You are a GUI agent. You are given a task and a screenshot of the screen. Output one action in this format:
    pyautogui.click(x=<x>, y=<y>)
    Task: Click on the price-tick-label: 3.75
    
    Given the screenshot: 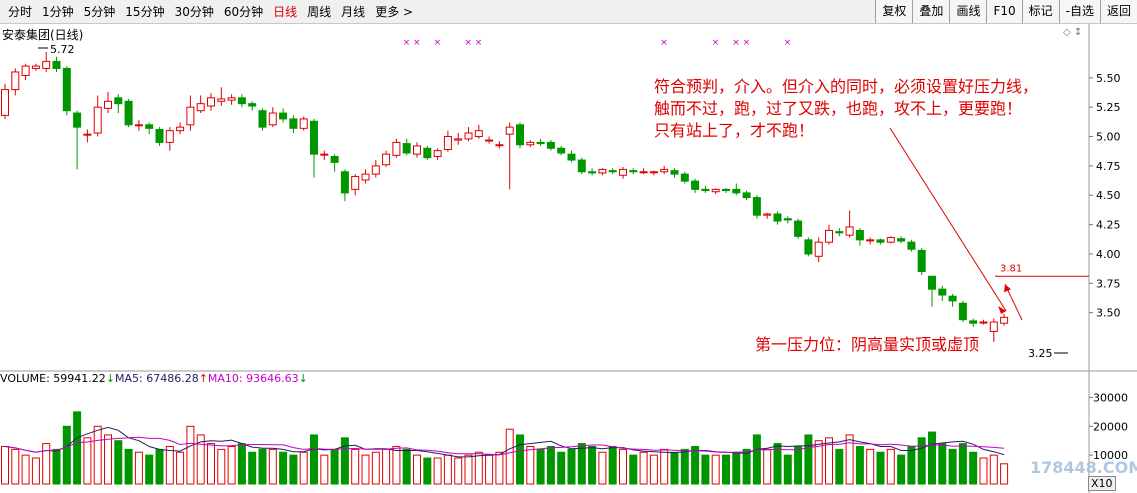 What is the action you would take?
    pyautogui.click(x=1108, y=283)
    